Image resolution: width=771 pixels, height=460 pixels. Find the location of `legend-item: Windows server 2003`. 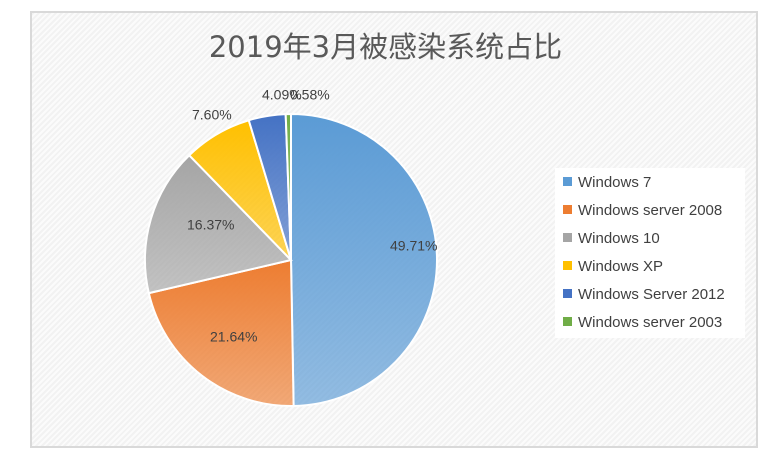

legend-item: Windows server 2003 is located at coordinates (642, 322).